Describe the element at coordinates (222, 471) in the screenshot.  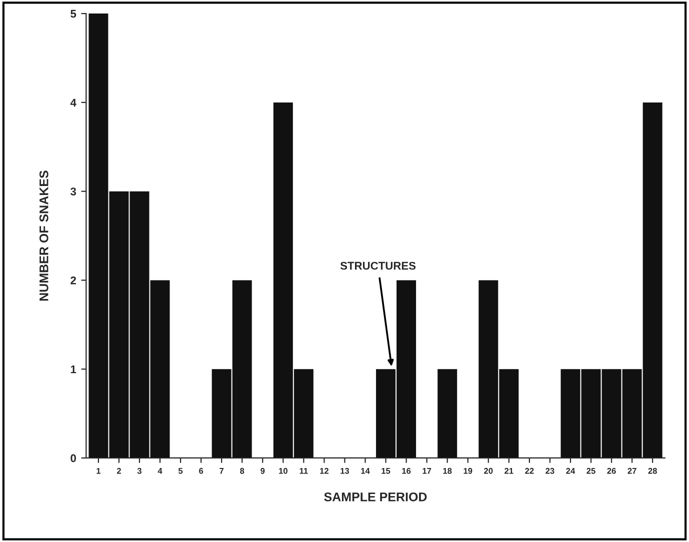
I see `x-tick-label: 7` at that location.